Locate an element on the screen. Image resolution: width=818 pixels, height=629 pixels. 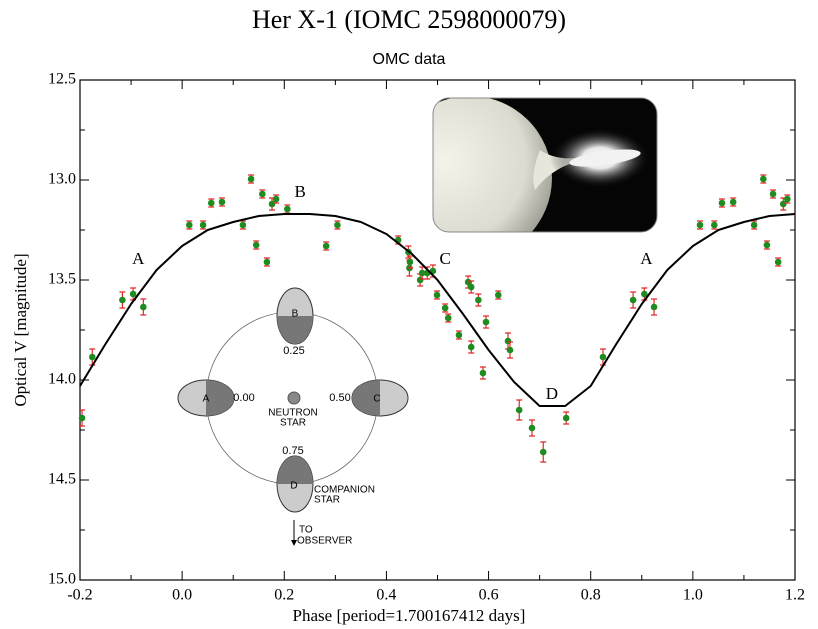
companion-label: STAR is located at coordinates (327, 500).